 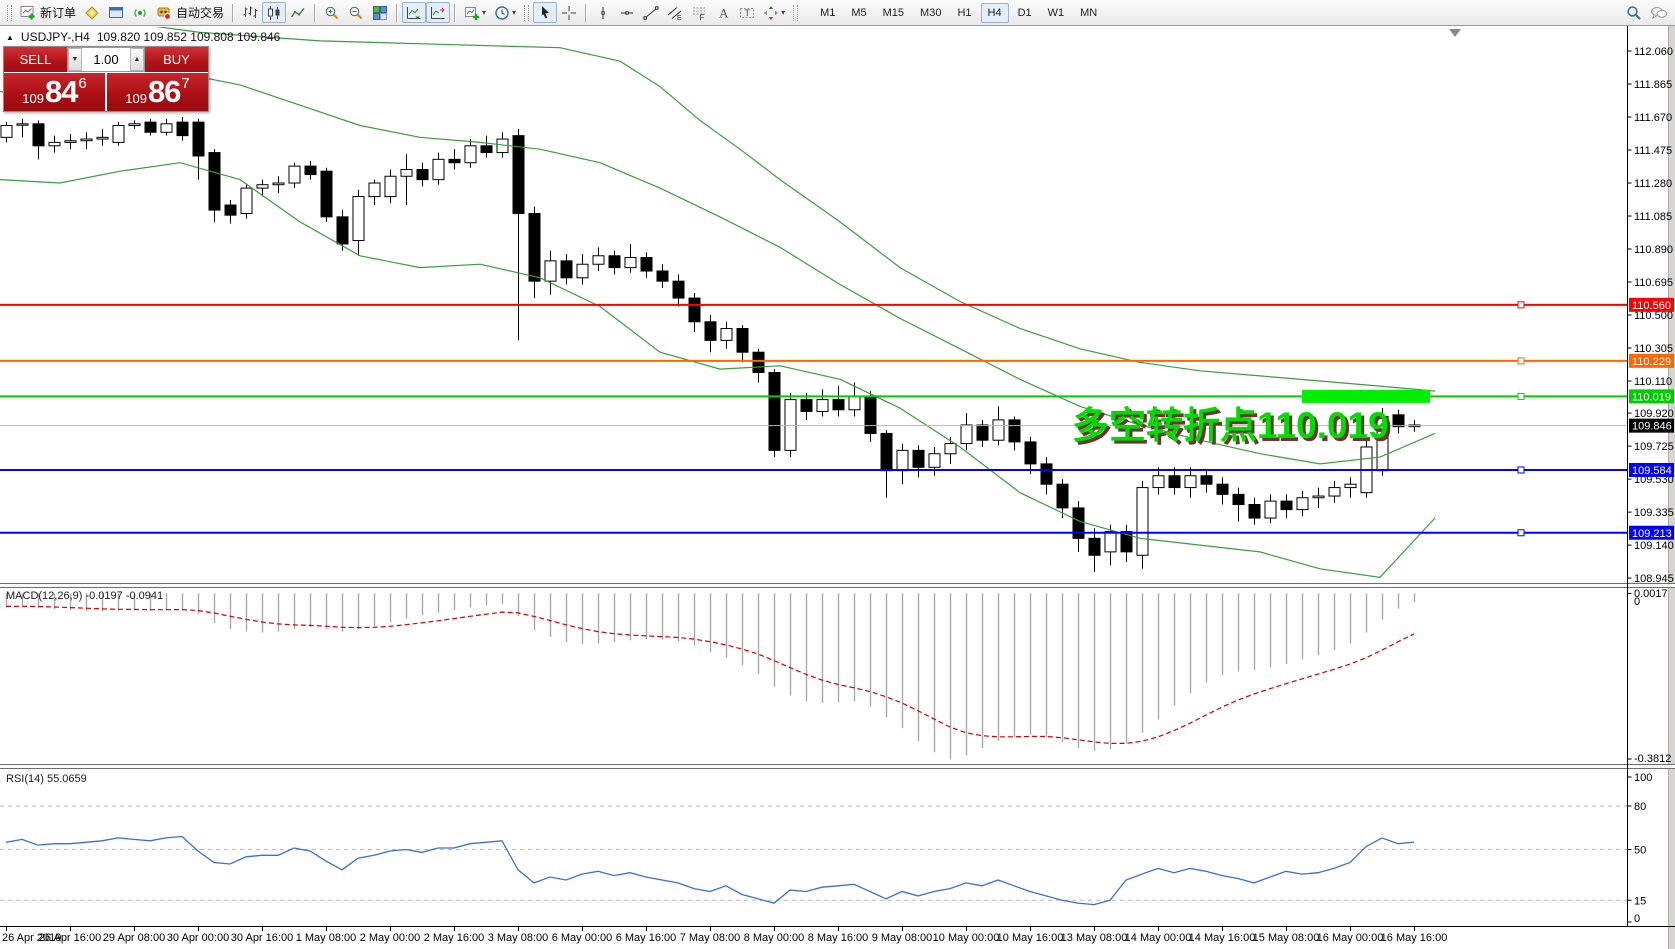 What do you see at coordinates (699, 12) in the screenshot?
I see `fibonacci-tool: F` at bounding box center [699, 12].